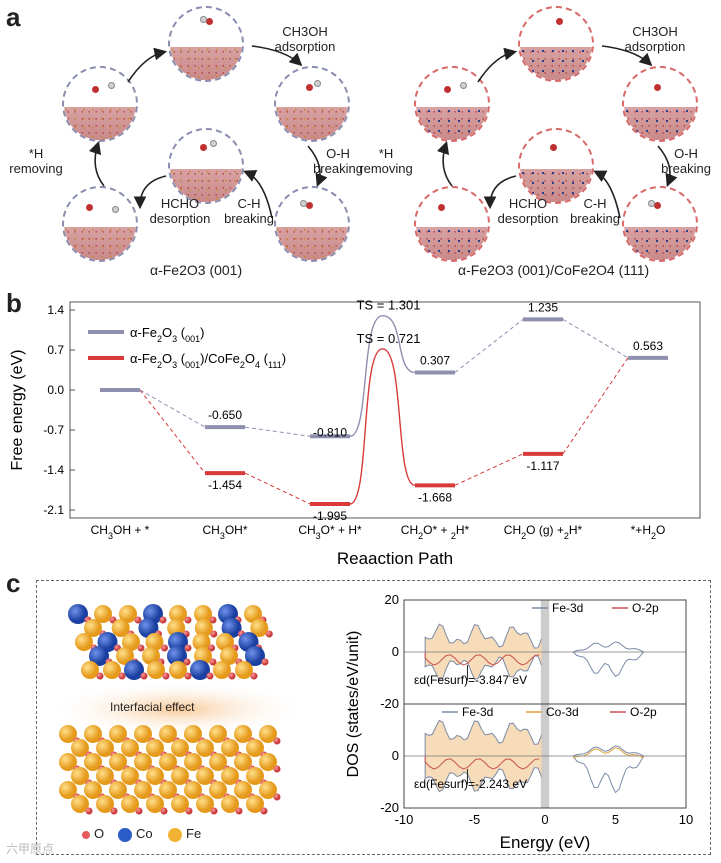 The height and width of the screenshot is (863, 721). Describe the element at coordinates (545, 842) in the screenshot. I see `dos-x-axis-label: Energy (eV)` at that location.